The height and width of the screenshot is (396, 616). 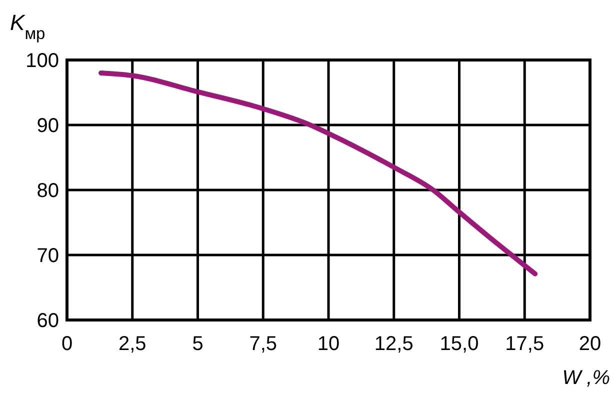 I want to click on x-tick-label: 7,5, so click(x=263, y=344).